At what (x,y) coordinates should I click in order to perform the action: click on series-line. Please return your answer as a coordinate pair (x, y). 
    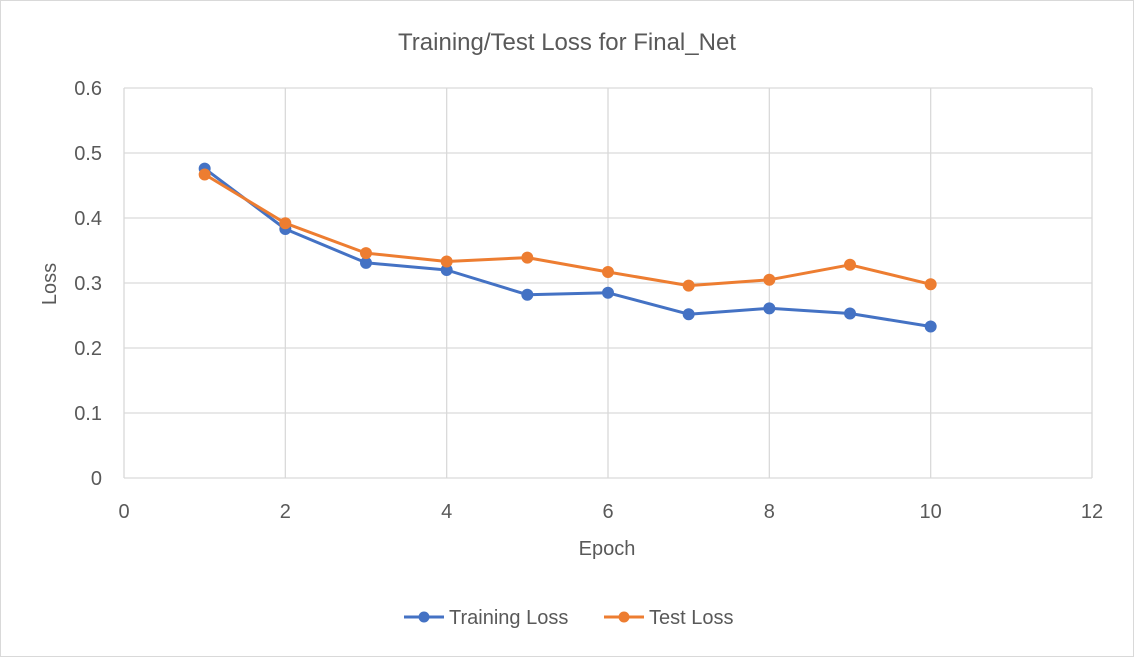
    Looking at the image, I should click on (568, 230).